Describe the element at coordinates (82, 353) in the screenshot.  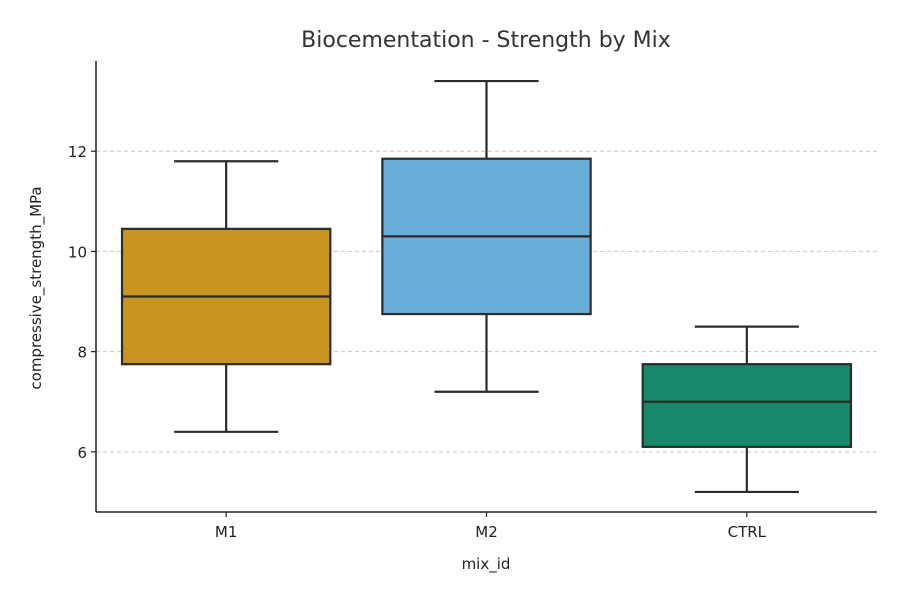
I see `y-tick-label: 8` at that location.